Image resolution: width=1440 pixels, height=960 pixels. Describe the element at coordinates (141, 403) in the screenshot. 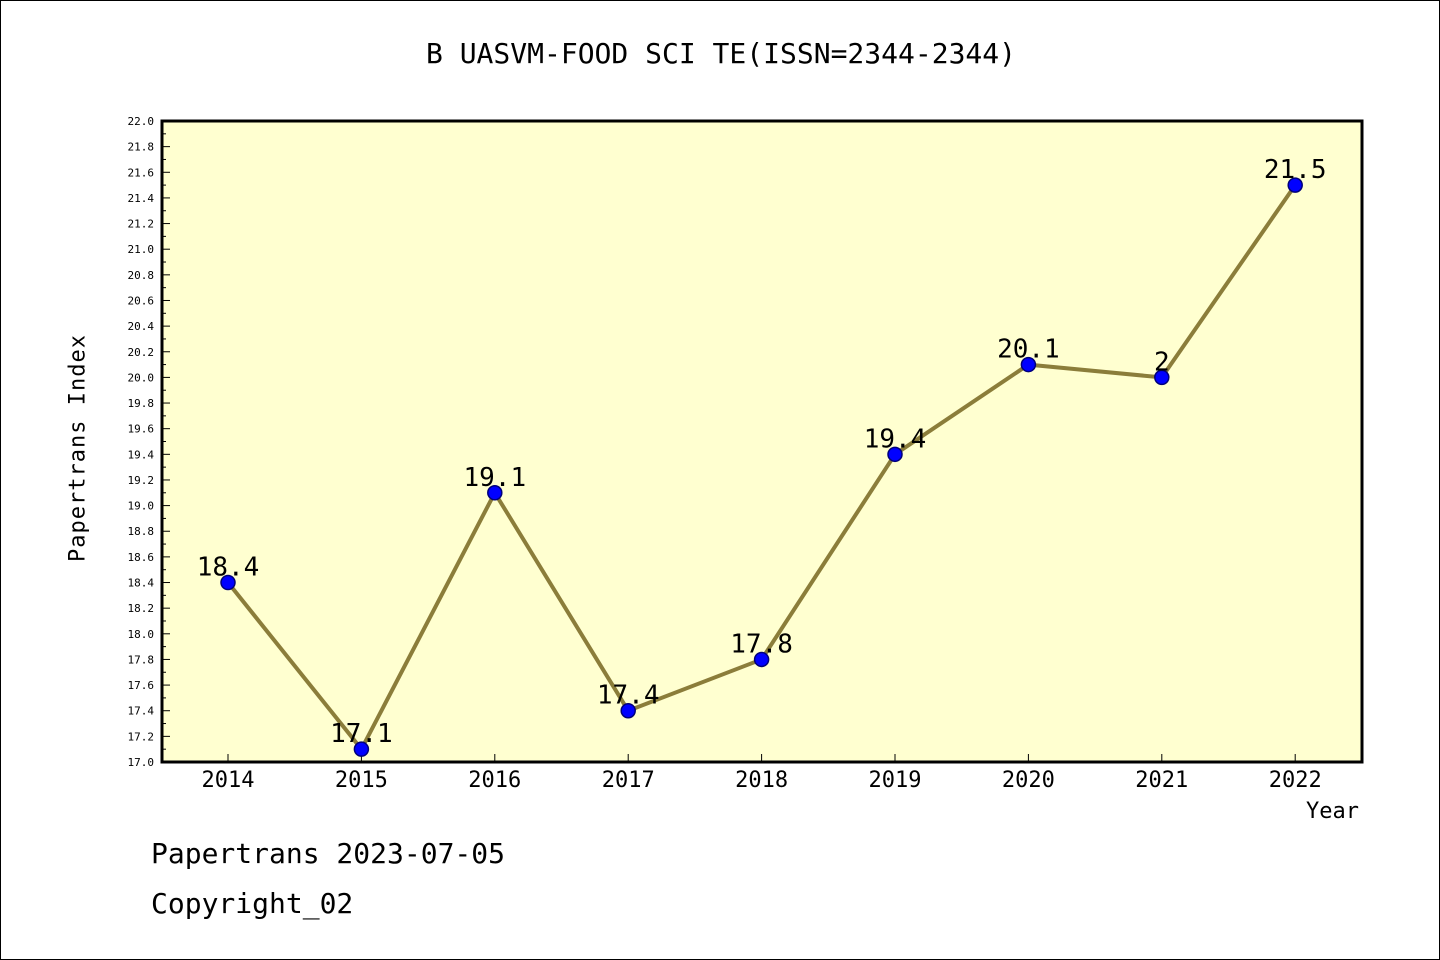

I see `y-tick-label: 19.8` at that location.